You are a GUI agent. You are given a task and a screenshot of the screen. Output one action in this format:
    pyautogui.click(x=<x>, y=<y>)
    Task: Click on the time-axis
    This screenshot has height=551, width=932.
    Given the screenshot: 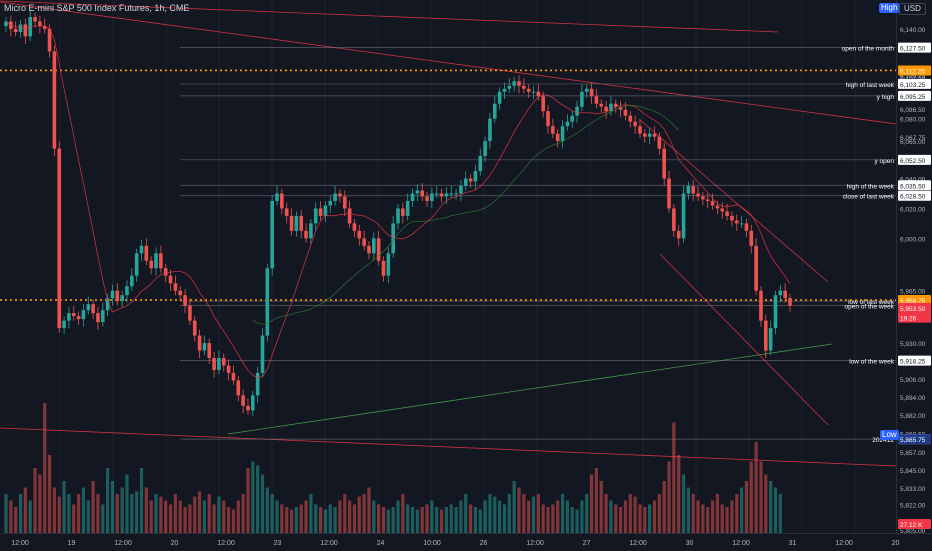 What is the action you would take?
    pyautogui.click(x=466, y=542)
    